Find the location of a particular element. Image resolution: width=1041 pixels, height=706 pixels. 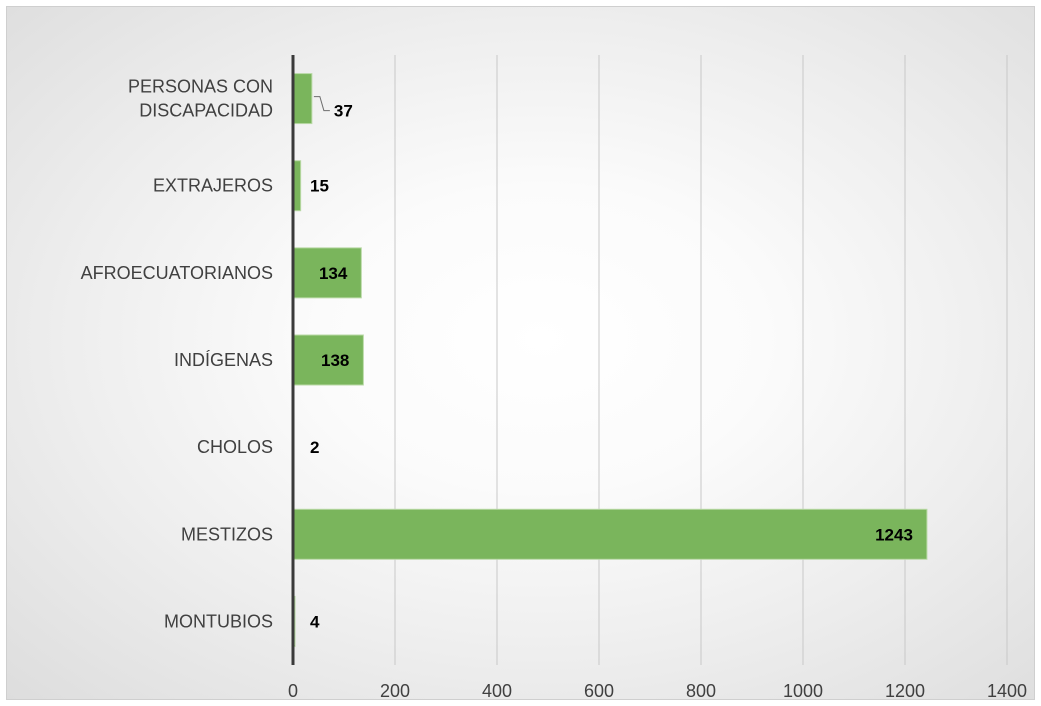

data-label: 2 is located at coordinates (314, 447).